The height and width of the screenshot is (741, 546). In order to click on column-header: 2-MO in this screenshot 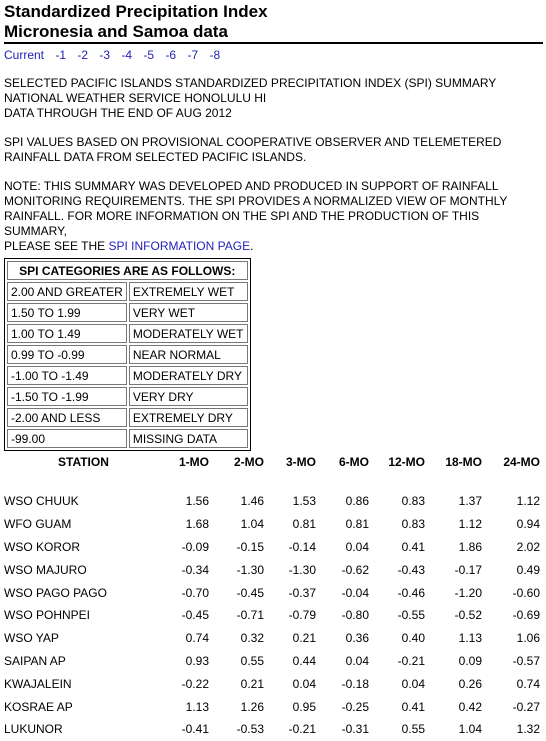, I will do `click(249, 462)`.